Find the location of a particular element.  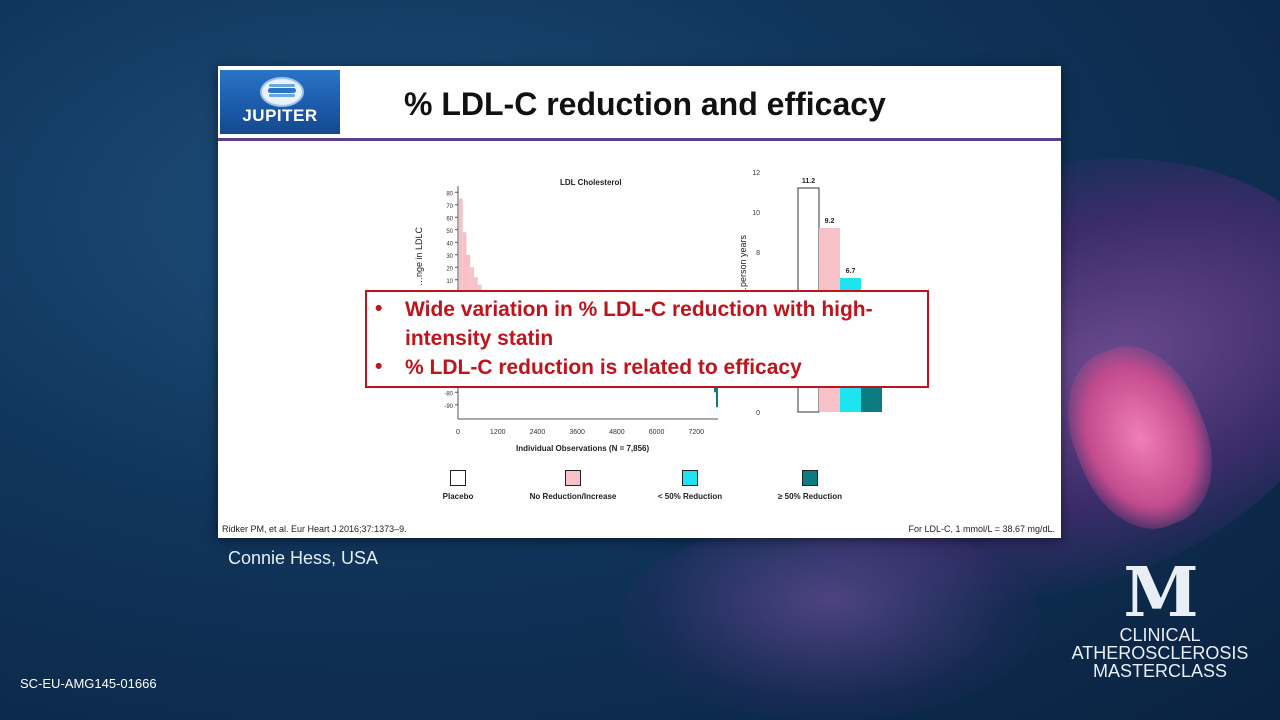

legend-item-under-50: < 50% Reduction is located at coordinates (690, 485).